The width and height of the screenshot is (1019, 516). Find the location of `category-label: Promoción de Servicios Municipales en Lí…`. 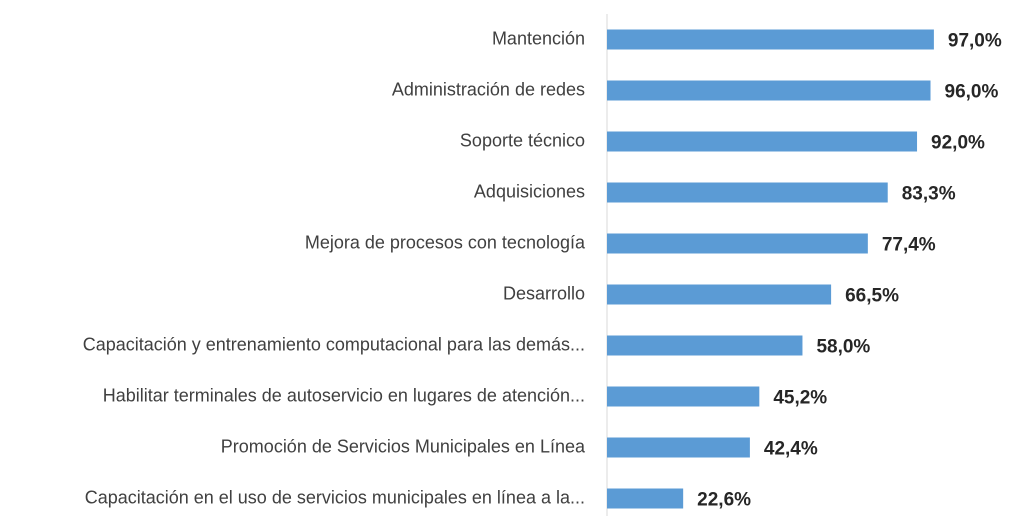

category-label: Promoción de Servicios Municipales en Lí… is located at coordinates (403, 446).